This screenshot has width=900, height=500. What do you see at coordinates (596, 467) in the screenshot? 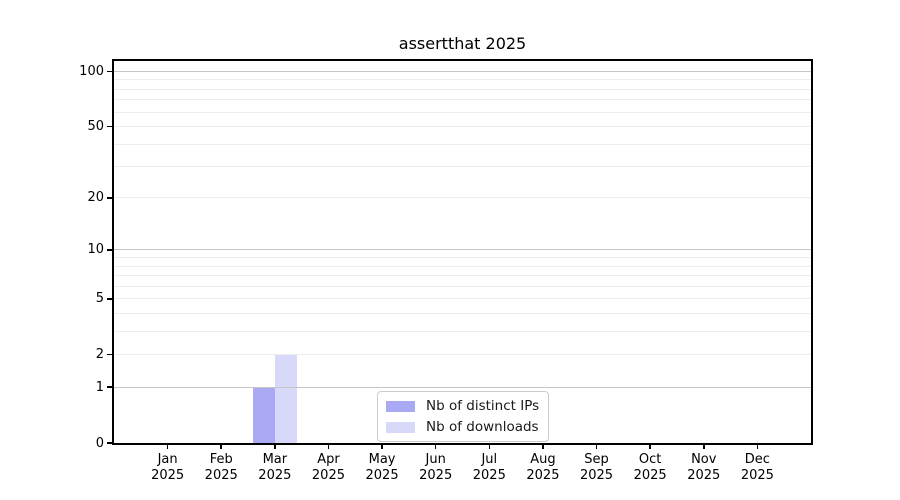
I see `x-tick-label-sep: Sep 2025` at bounding box center [596, 467].